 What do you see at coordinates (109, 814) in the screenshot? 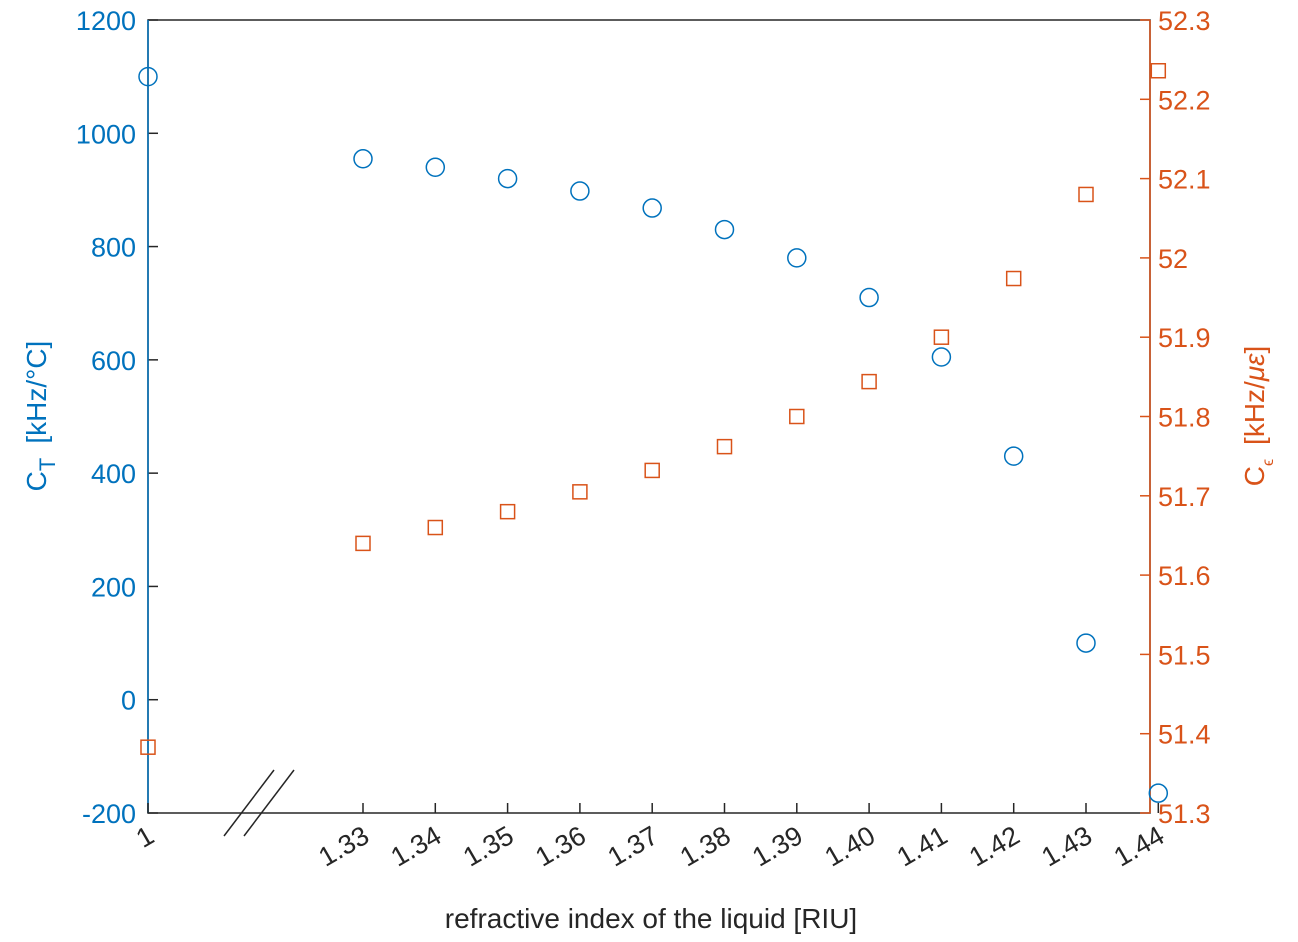
I see `left-y-tick-label: -200` at bounding box center [109, 814].